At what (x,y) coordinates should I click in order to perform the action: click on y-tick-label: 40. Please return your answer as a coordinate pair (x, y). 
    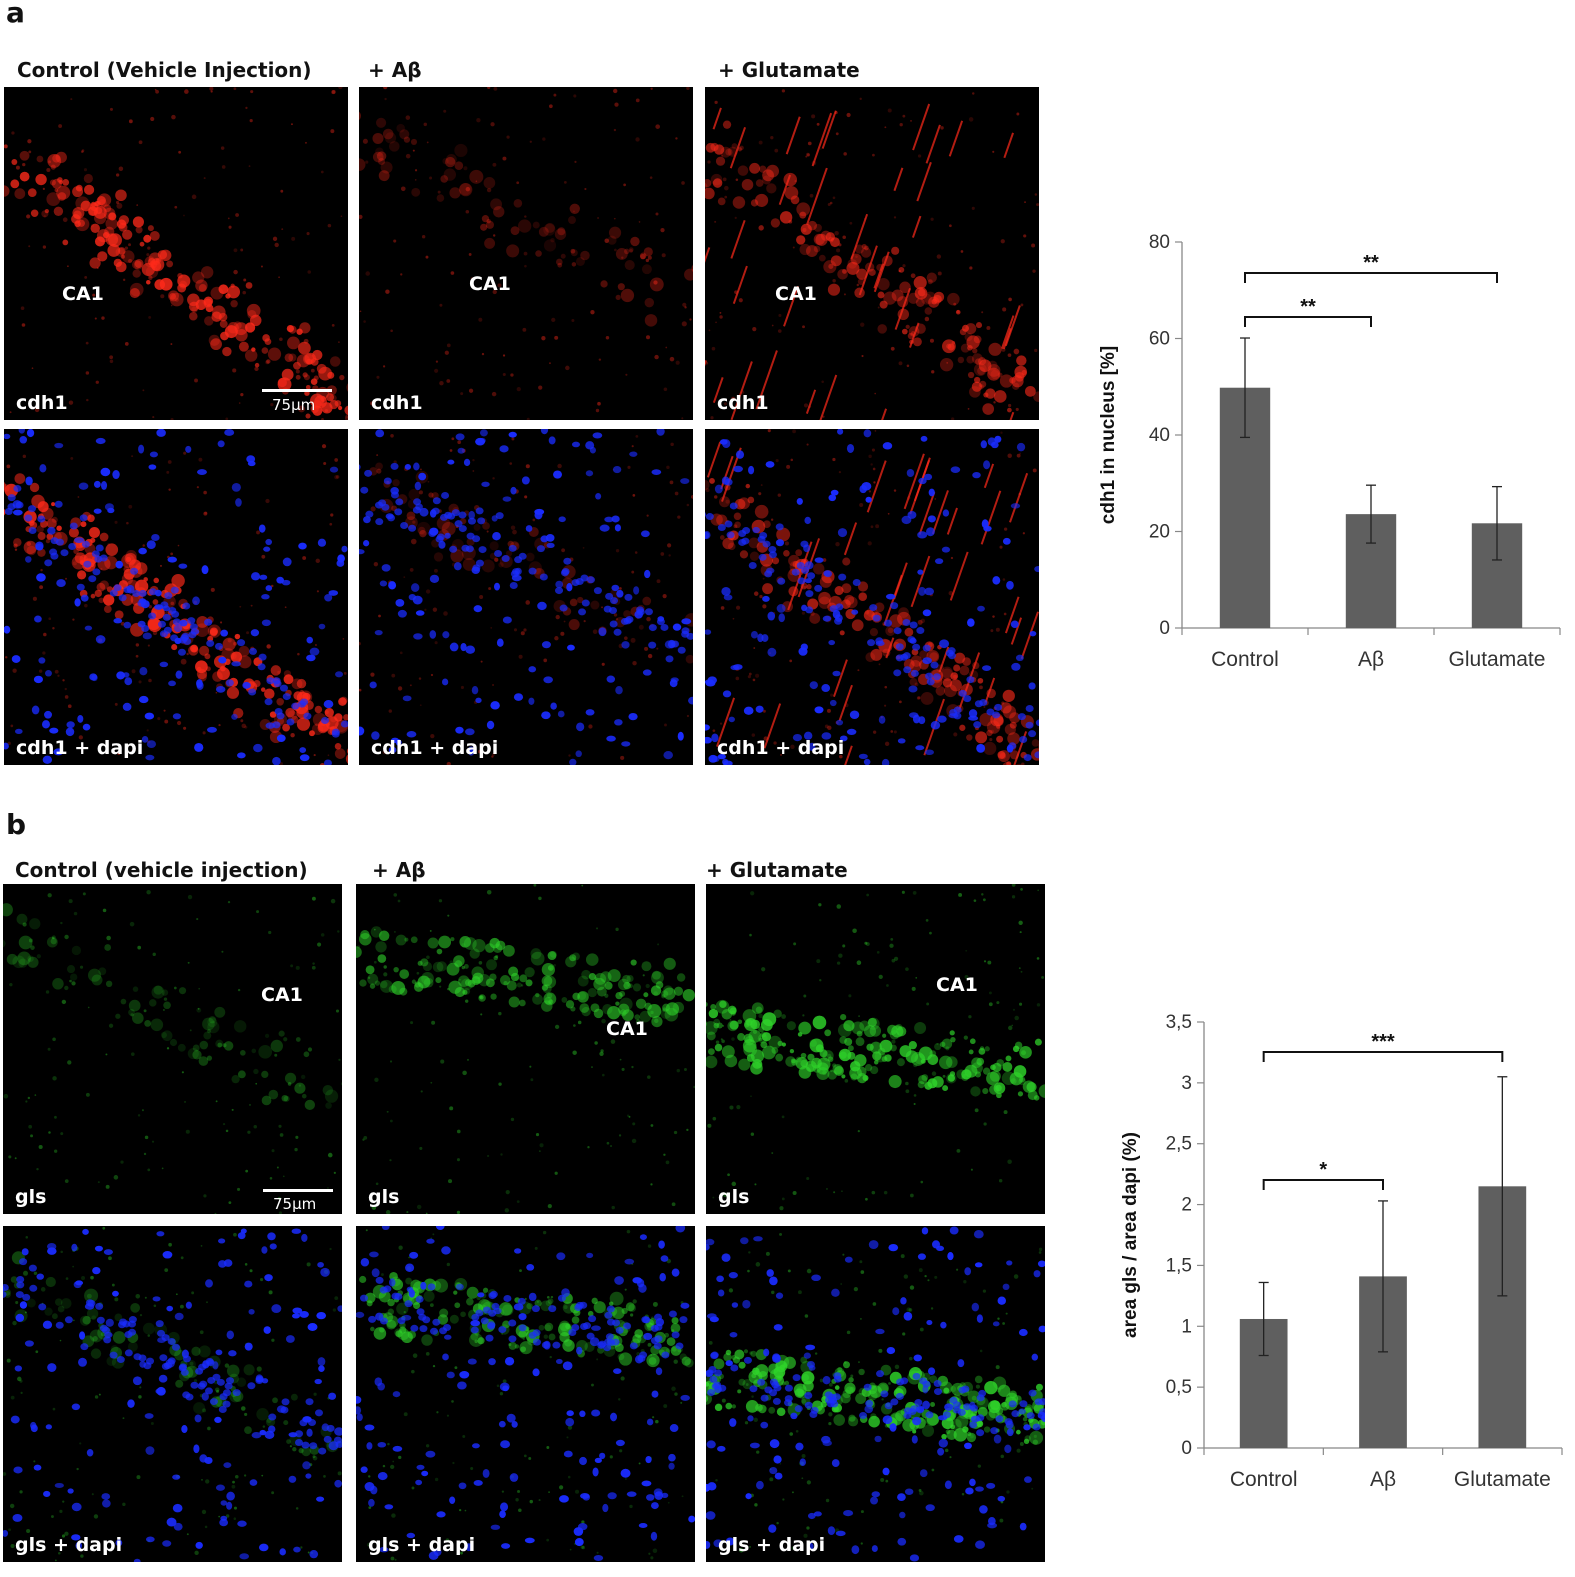
    Looking at the image, I should click on (1159, 435).